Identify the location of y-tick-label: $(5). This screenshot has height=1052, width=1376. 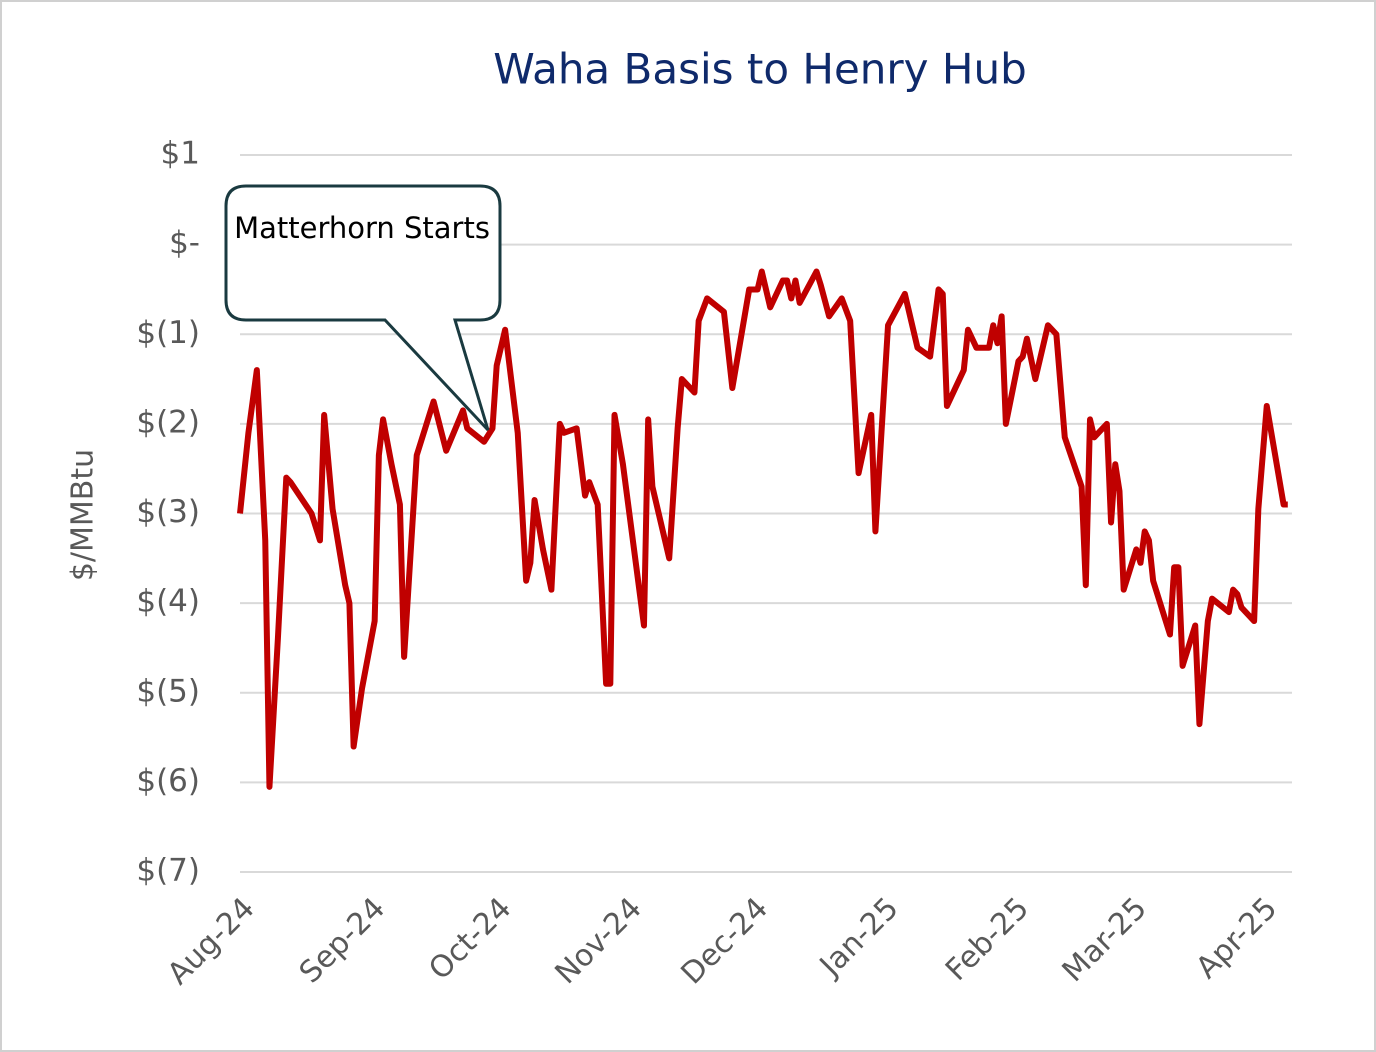
(168, 691).